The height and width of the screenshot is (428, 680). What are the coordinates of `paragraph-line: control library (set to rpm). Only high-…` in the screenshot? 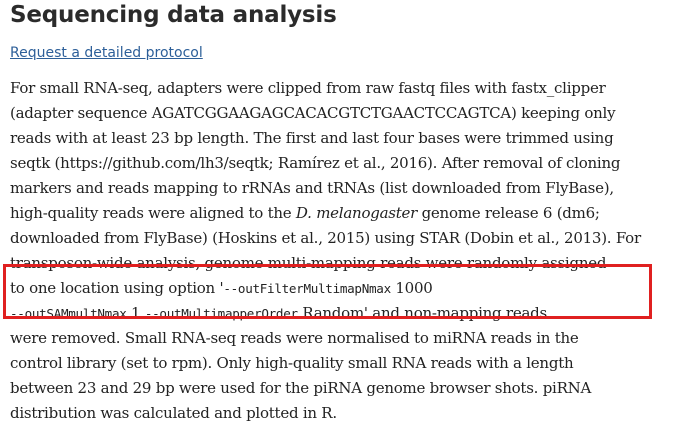 It's located at (344, 363).